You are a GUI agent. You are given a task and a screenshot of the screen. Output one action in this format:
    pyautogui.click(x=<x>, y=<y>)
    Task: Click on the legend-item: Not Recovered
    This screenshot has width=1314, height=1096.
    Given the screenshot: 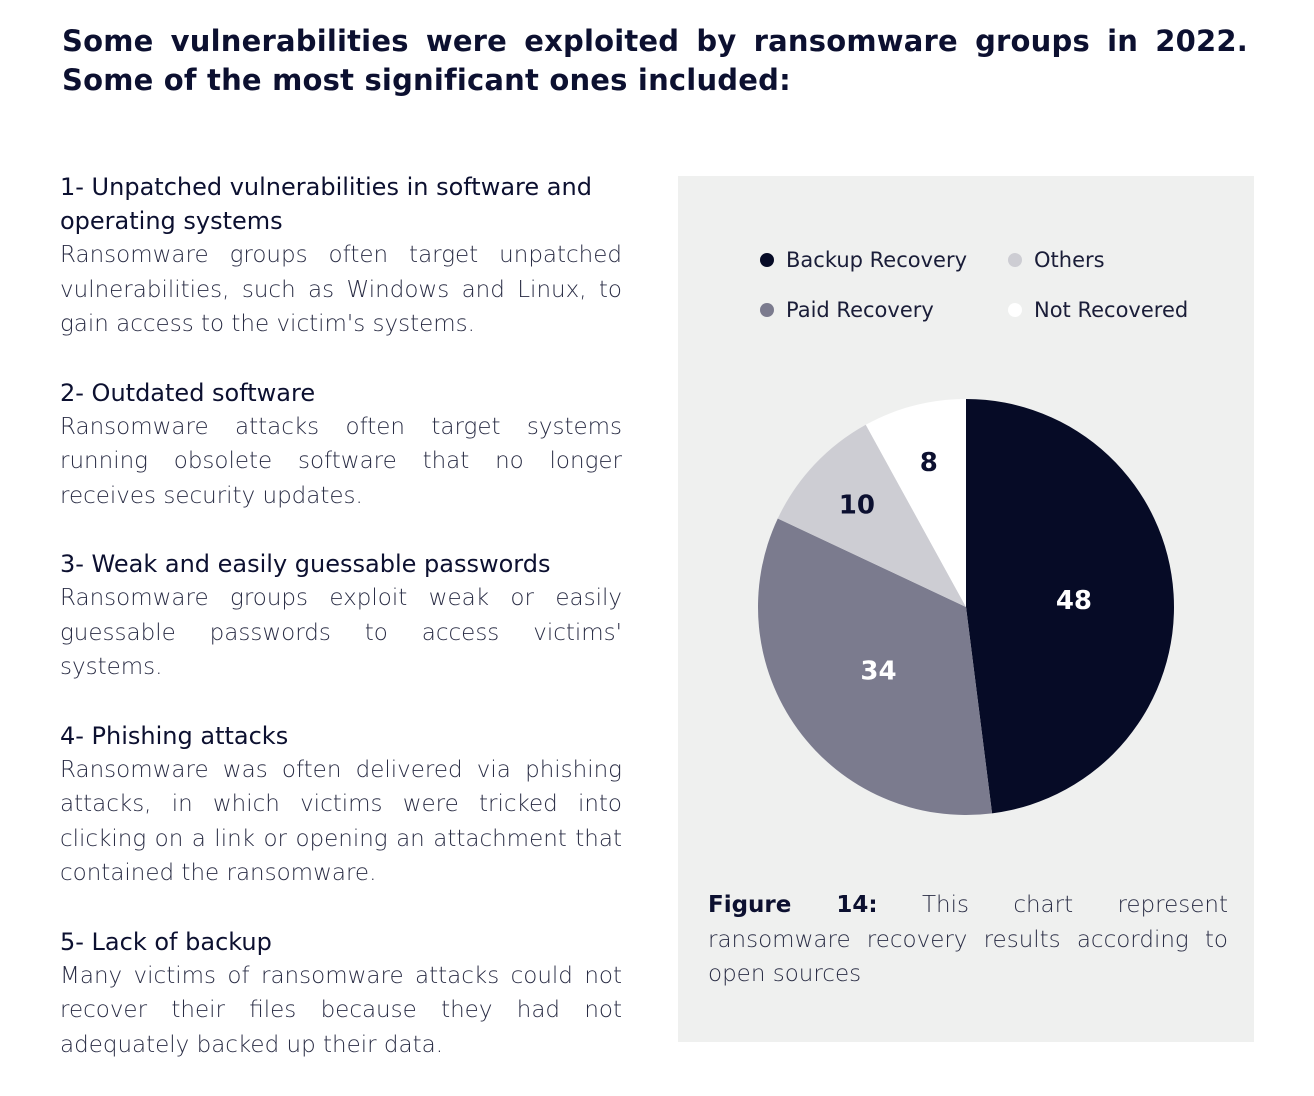 What is the action you would take?
    pyautogui.click(x=1098, y=310)
    